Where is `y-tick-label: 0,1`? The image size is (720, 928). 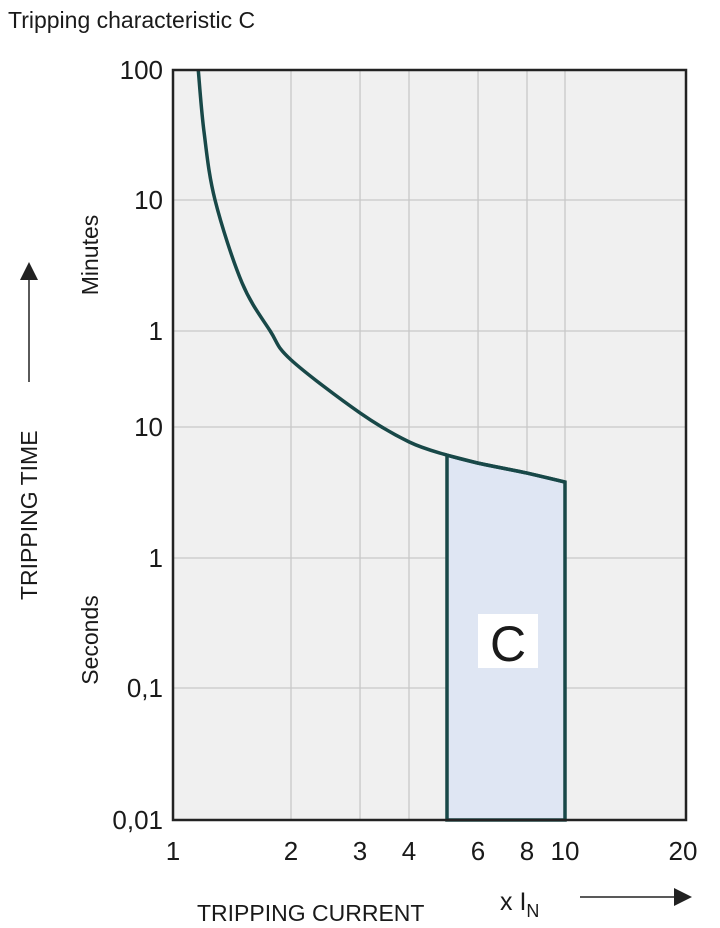 y-tick-label: 0,1 is located at coordinates (145, 688).